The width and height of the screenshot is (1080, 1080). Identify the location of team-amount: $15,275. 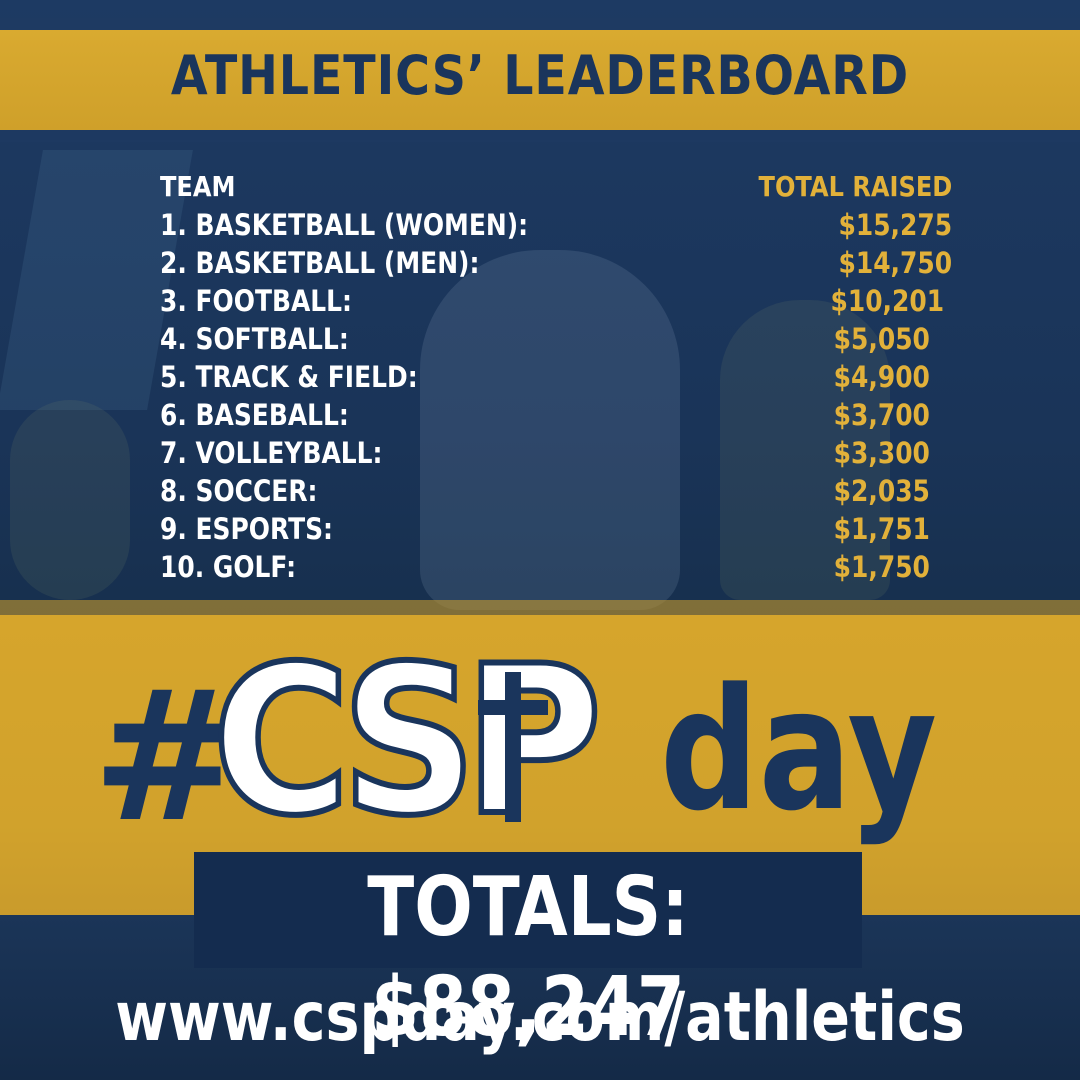
(895, 225).